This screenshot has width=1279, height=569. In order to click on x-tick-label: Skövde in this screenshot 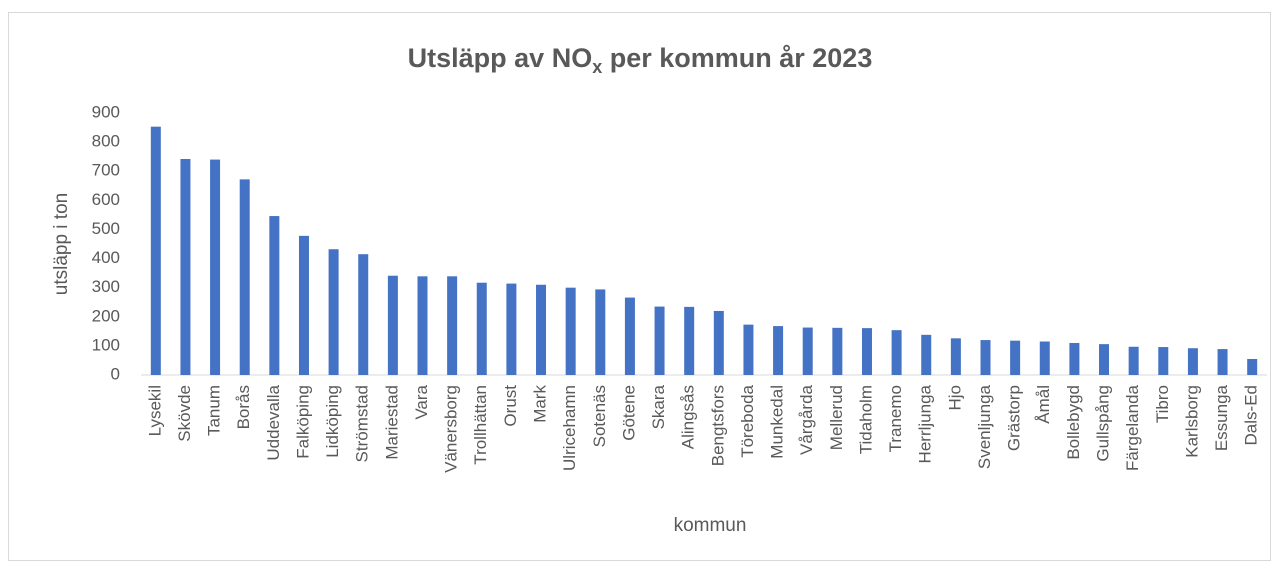, I will do `click(184, 413)`.